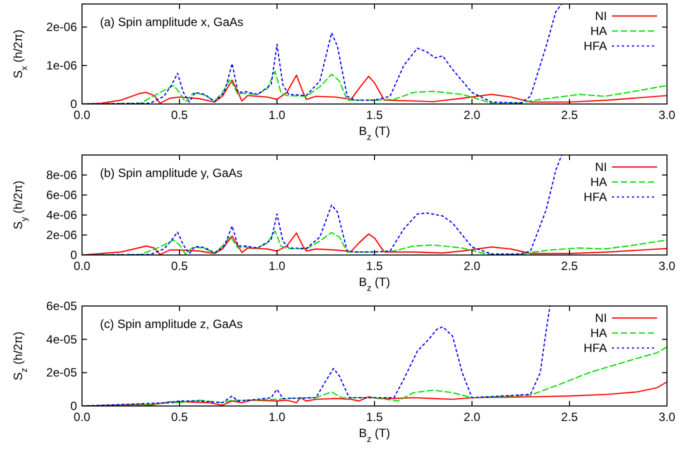 This screenshot has height=455, width=677. I want to click on y-tick-label: 4e-06, so click(62, 215).